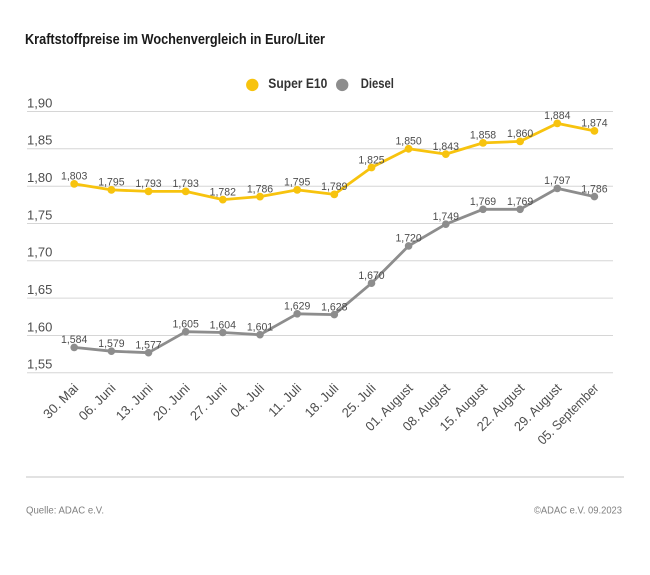 This screenshot has height=575, width=650. I want to click on svg-text: 1,874, so click(594, 124).